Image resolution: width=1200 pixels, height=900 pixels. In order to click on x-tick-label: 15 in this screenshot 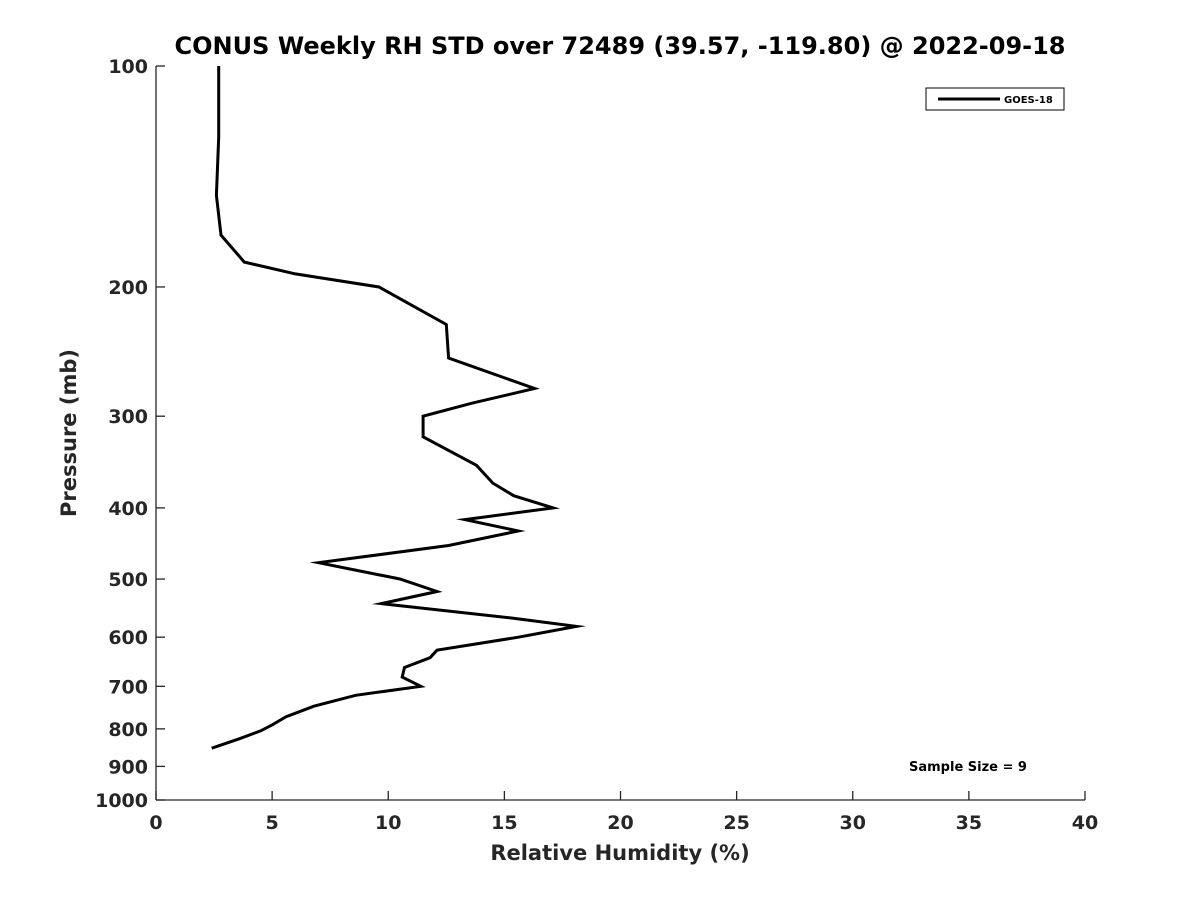, I will do `click(504, 823)`.